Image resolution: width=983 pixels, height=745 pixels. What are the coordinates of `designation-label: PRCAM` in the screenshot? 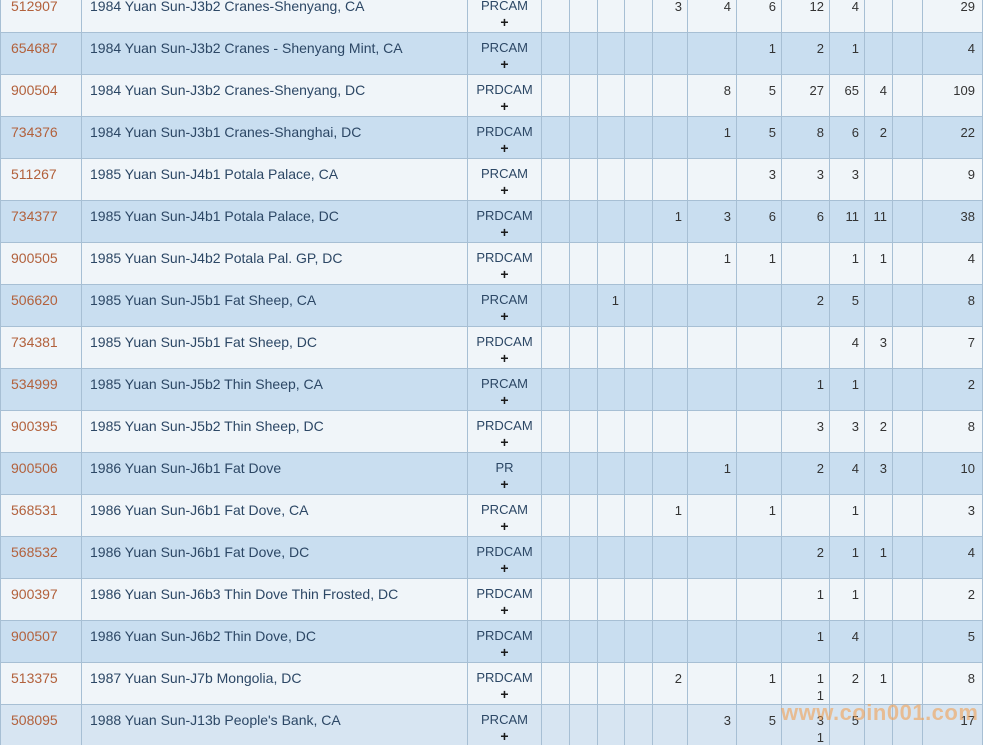 It's located at (504, 6).